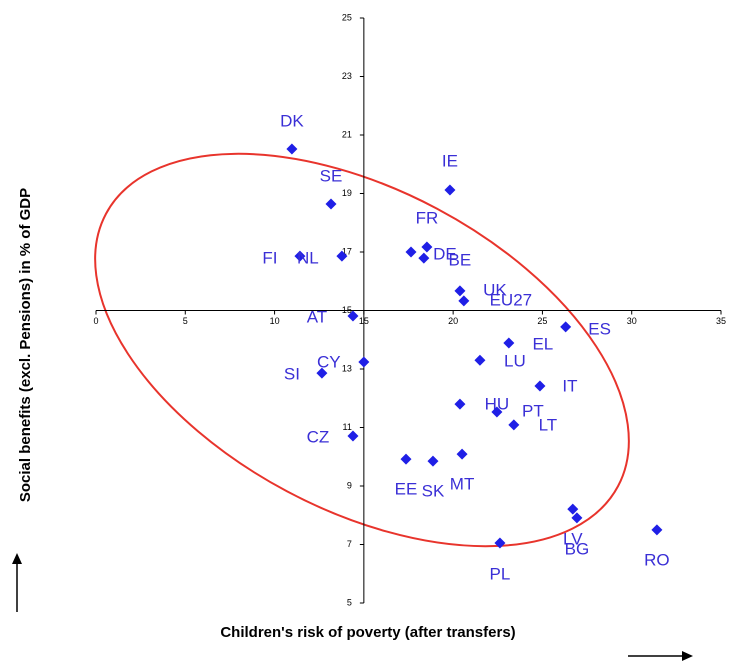 This screenshot has width=731, height=663. What do you see at coordinates (497, 404) in the screenshot?
I see `point-label: HU` at bounding box center [497, 404].